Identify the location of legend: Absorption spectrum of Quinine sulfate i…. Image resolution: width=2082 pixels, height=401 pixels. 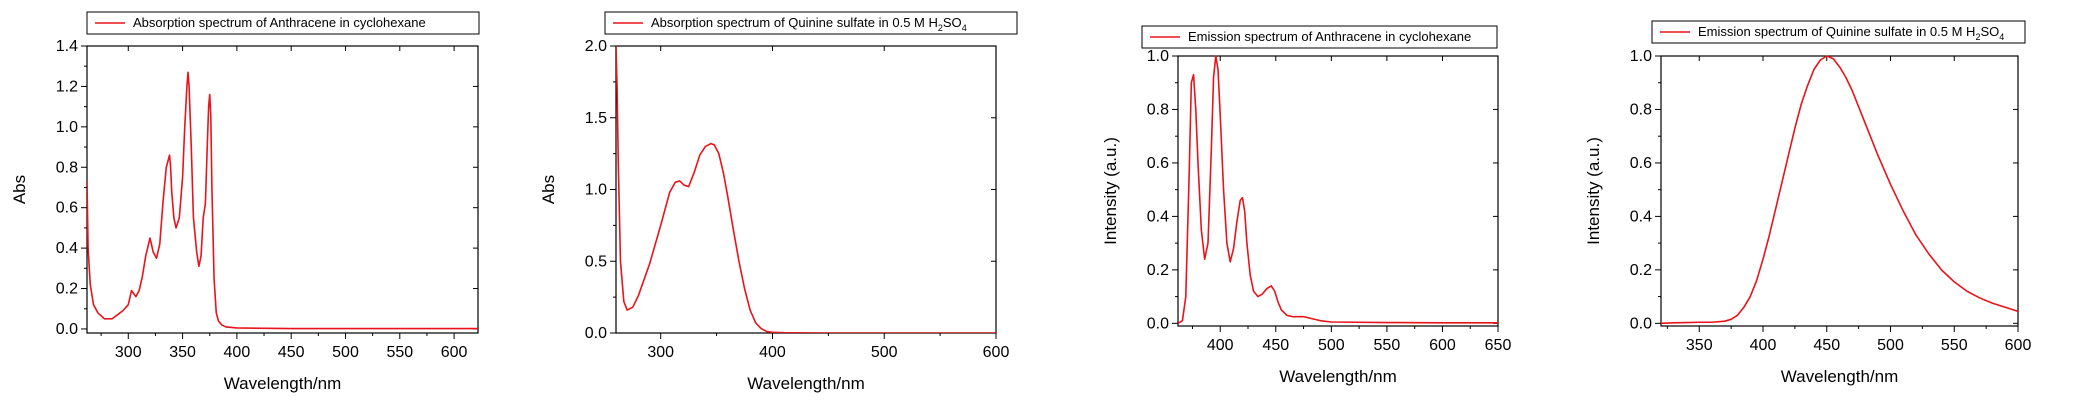
(811, 23).